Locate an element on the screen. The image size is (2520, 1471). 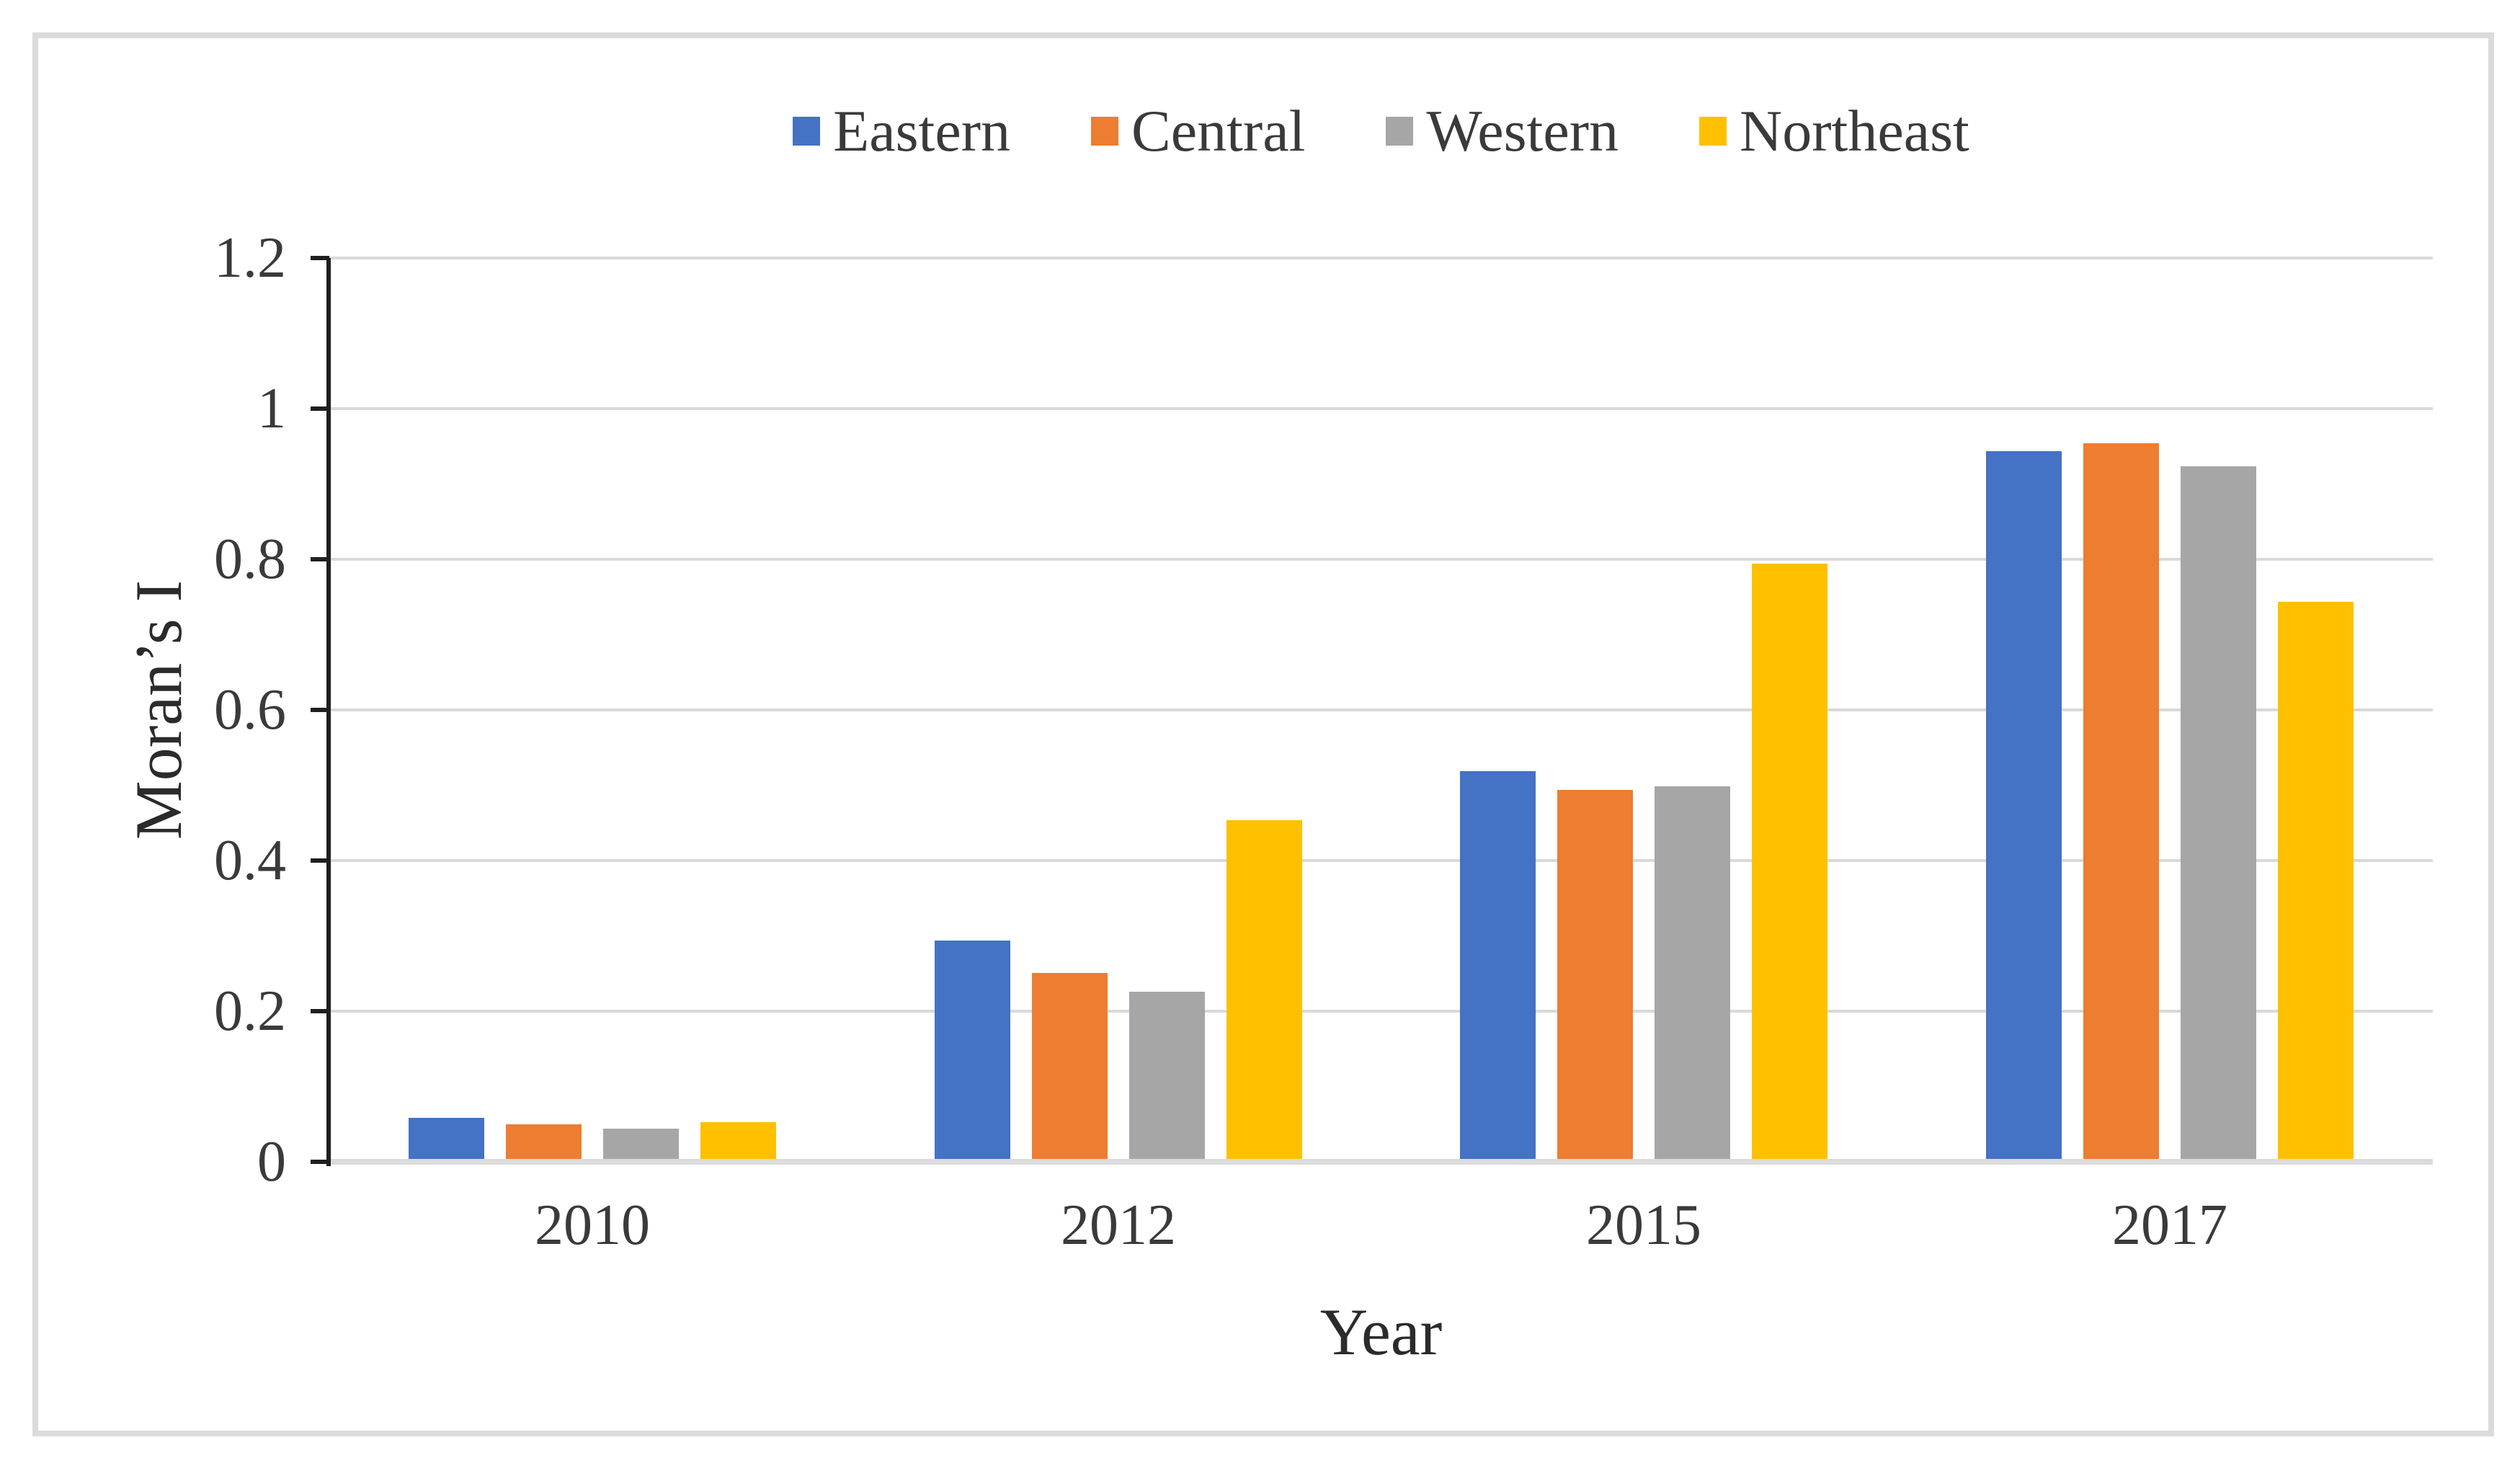
y-tick-label-0.2: 0.2 is located at coordinates (250, 1011).